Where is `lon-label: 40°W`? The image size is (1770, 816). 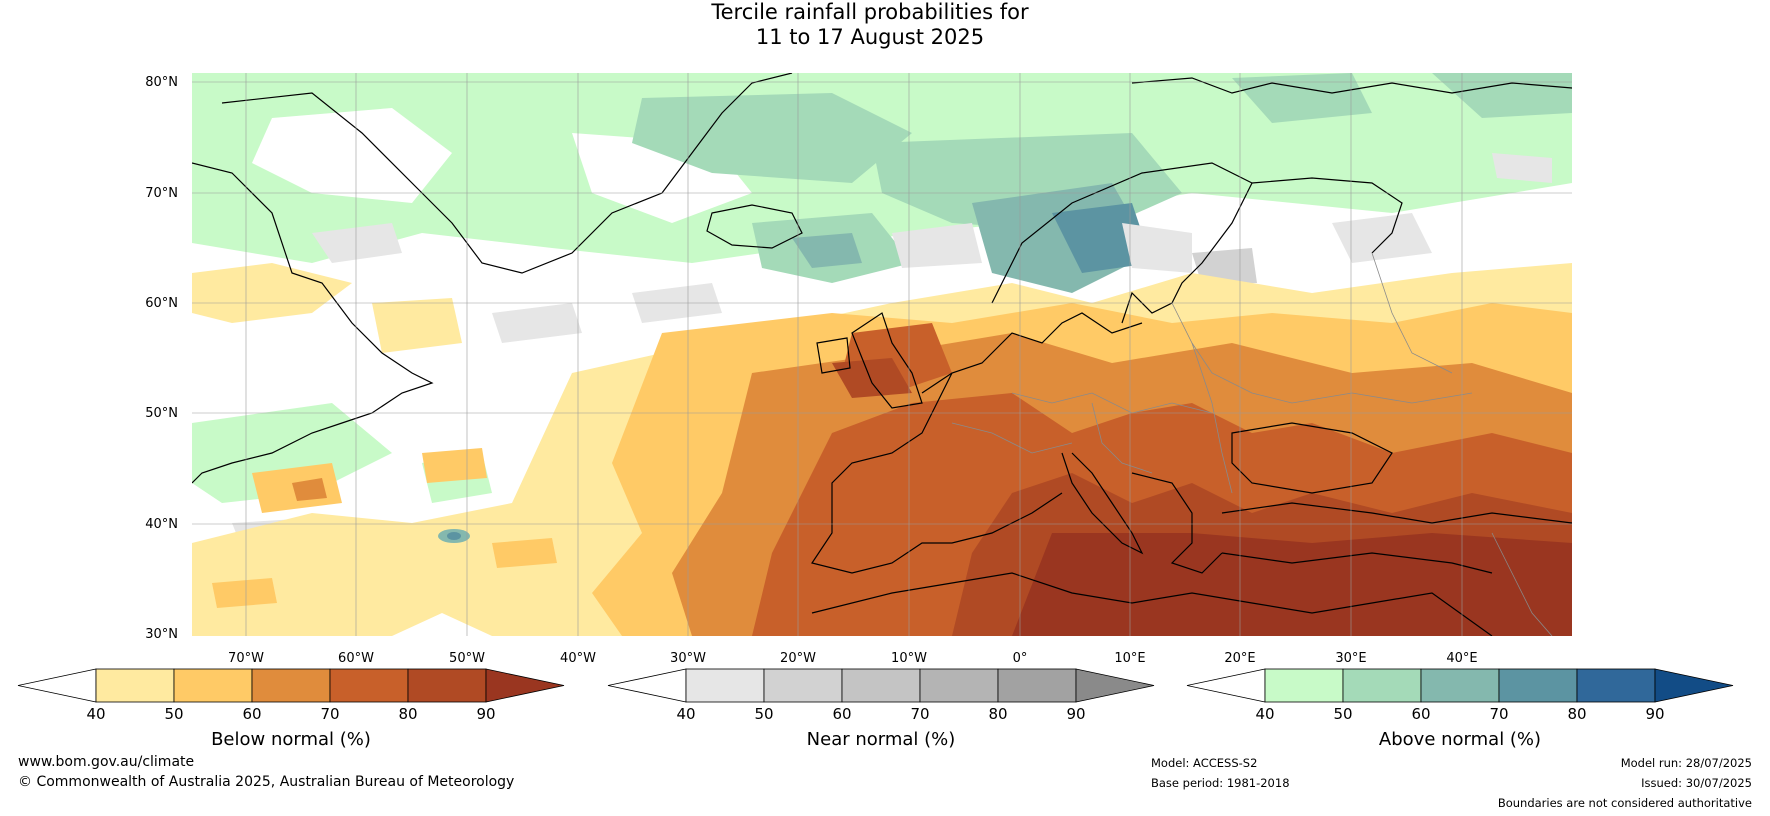
lon-label: 40°W is located at coordinates (578, 658).